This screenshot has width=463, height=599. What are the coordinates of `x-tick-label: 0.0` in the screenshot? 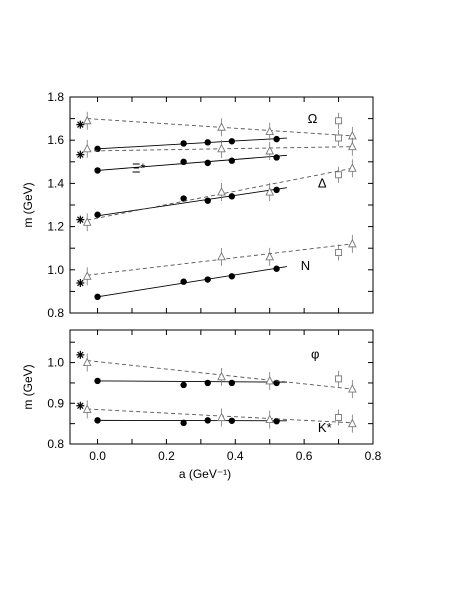 It's located at (97, 456).